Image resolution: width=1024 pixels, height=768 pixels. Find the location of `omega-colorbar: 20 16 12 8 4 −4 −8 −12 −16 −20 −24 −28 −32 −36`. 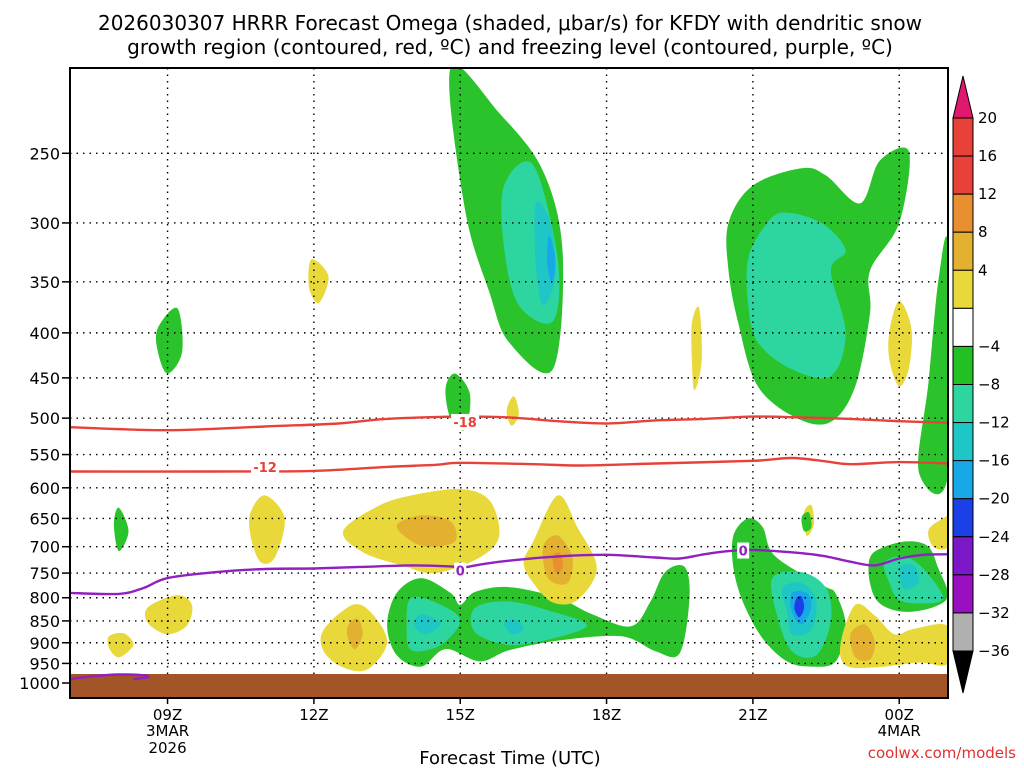

omega-colorbar: 20 16 12 8 4 −4 −8 −12 −16 −20 −24 −28 −32 −36 is located at coordinates (981, 384).